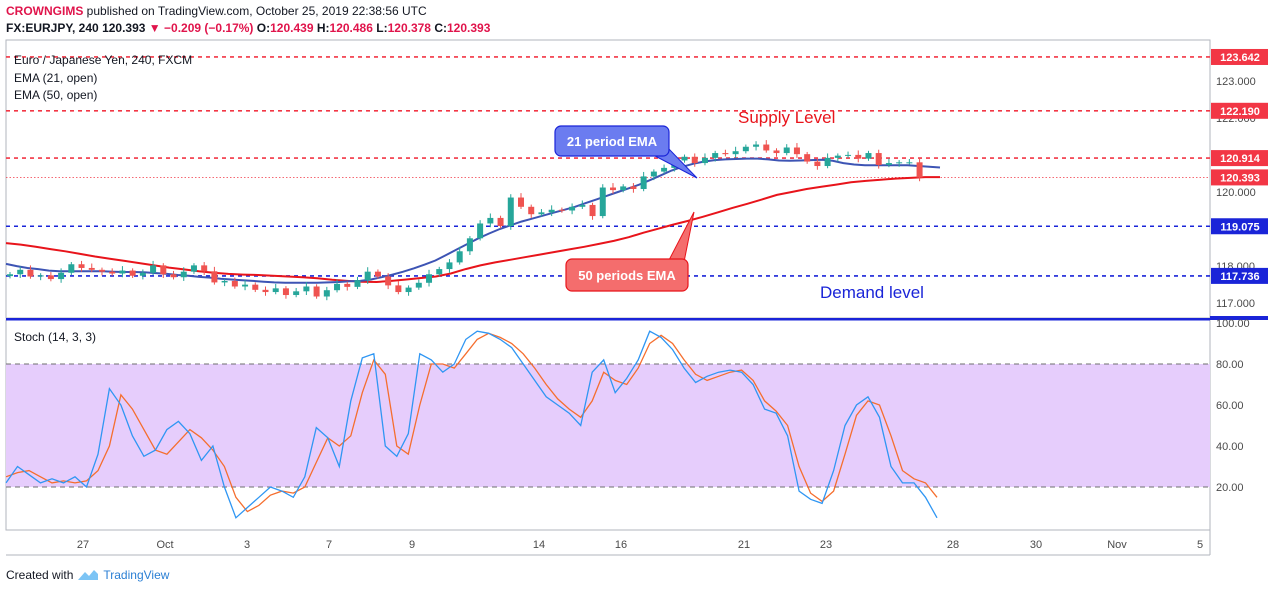 This screenshot has height=593, width=1274. Describe the element at coordinates (626, 152) in the screenshot. I see `ema21-callout: 21 period EMA` at that location.